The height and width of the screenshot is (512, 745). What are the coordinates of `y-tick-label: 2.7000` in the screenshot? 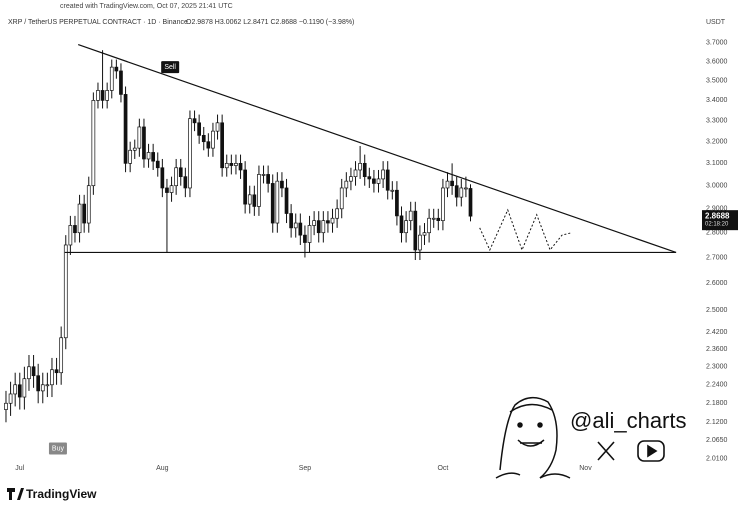 It's located at (717, 257).